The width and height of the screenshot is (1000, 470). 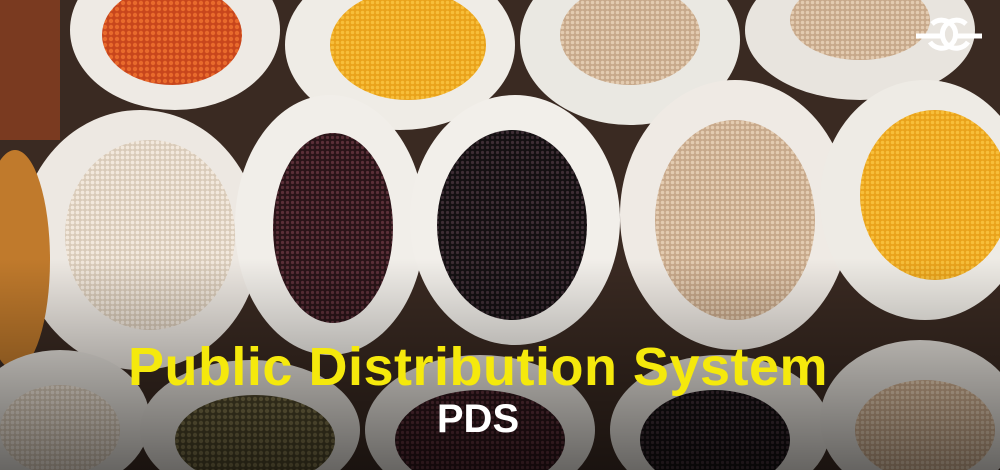 What do you see at coordinates (478, 419) in the screenshot?
I see `subtitle: PDS` at bounding box center [478, 419].